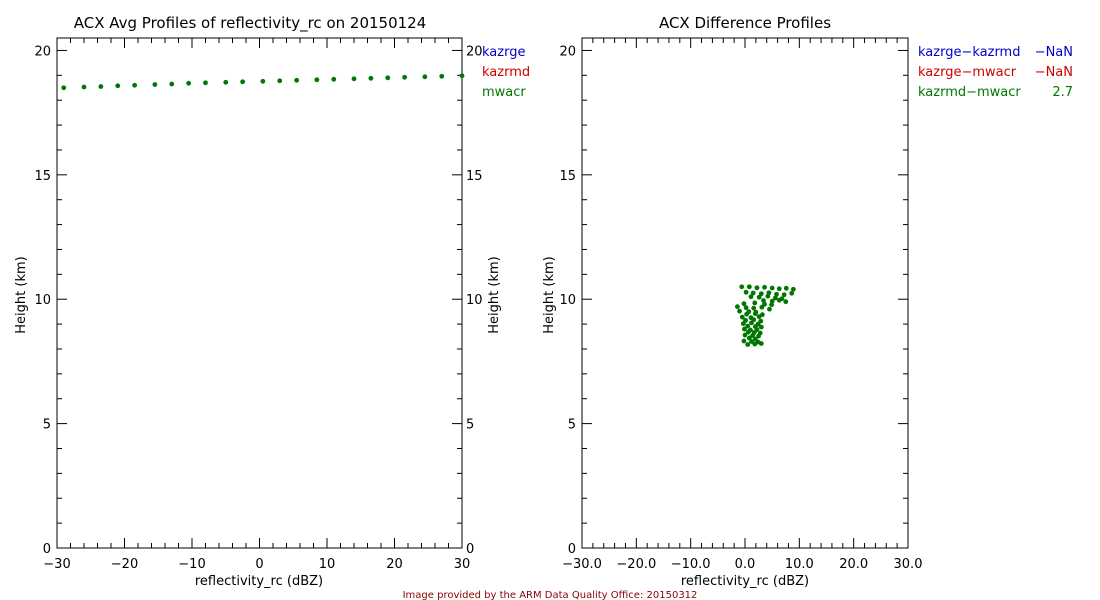 The width and height of the screenshot is (1100, 600). I want to click on right-legend-value: −NaN, so click(1054, 52).